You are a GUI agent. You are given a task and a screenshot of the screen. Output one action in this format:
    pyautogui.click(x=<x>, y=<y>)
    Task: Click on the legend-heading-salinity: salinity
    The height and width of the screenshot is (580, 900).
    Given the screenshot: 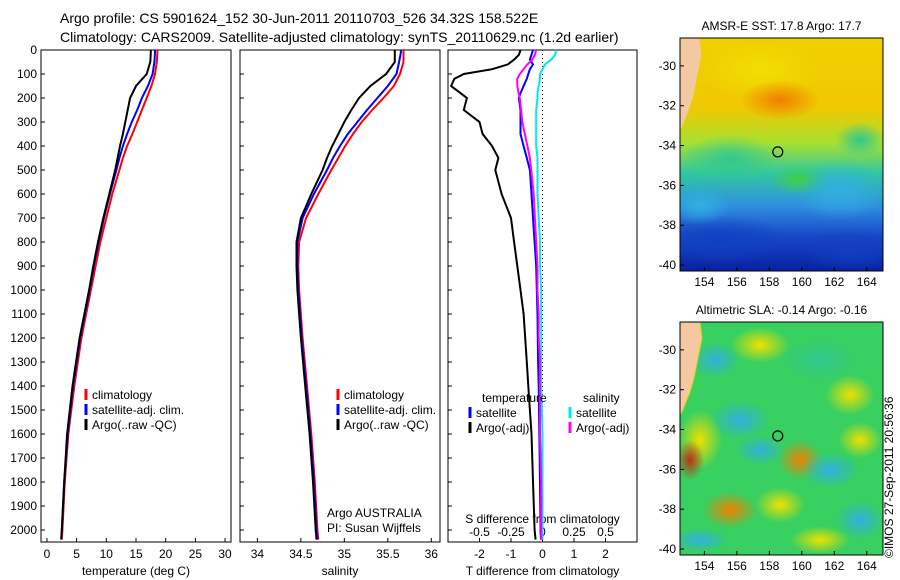 What is the action you would take?
    pyautogui.click(x=601, y=398)
    